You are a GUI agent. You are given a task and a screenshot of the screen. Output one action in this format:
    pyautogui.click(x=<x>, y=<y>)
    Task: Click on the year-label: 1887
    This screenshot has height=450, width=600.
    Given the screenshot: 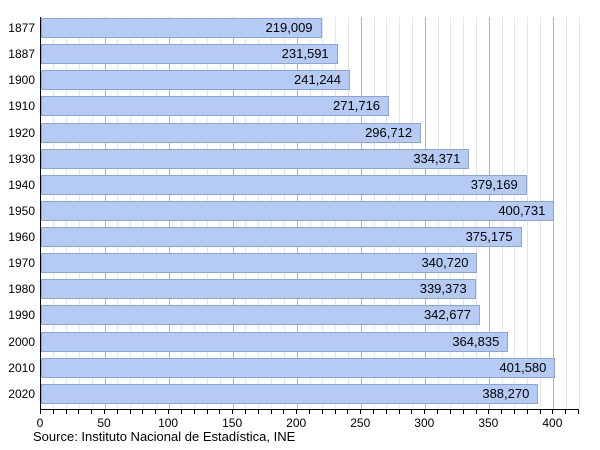 What is the action you would take?
    pyautogui.click(x=21, y=54)
    